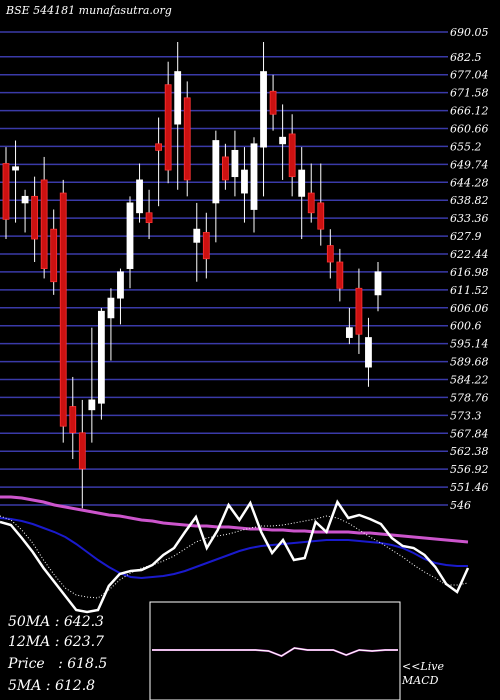 The image size is (500, 700). What do you see at coordinates (466, 236) in the screenshot?
I see `y-tick-label-11: 627.9` at bounding box center [466, 236].